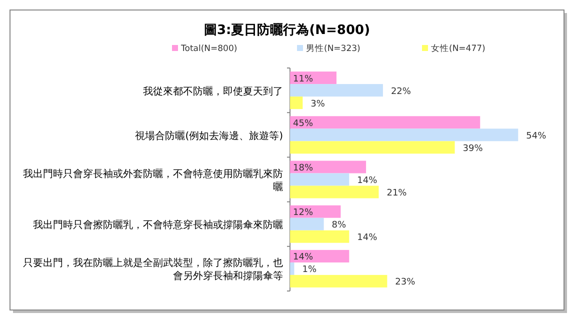 The height and width of the screenshot is (322, 575). What do you see at coordinates (303, 123) in the screenshot?
I see `data-label: 45%` at bounding box center [303, 123].